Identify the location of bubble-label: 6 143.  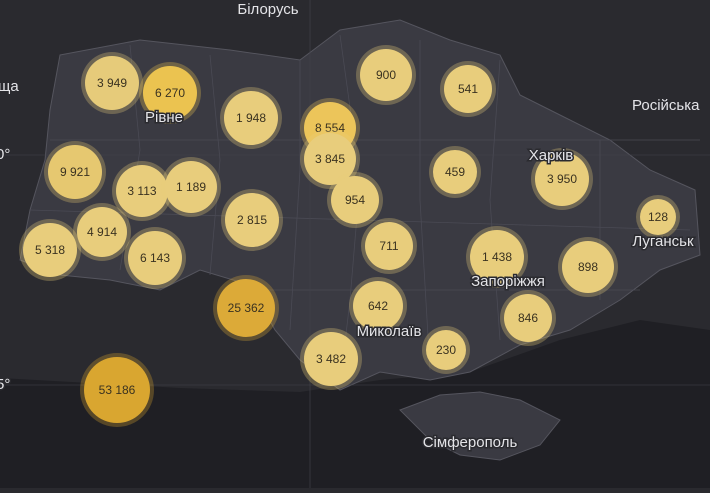
(155, 258).